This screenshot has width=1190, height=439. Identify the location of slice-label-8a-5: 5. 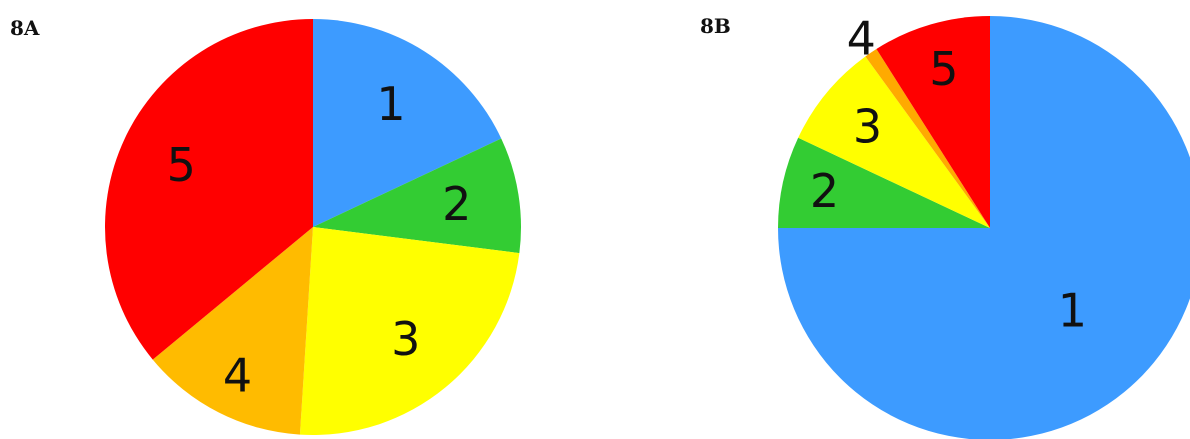
(181, 165).